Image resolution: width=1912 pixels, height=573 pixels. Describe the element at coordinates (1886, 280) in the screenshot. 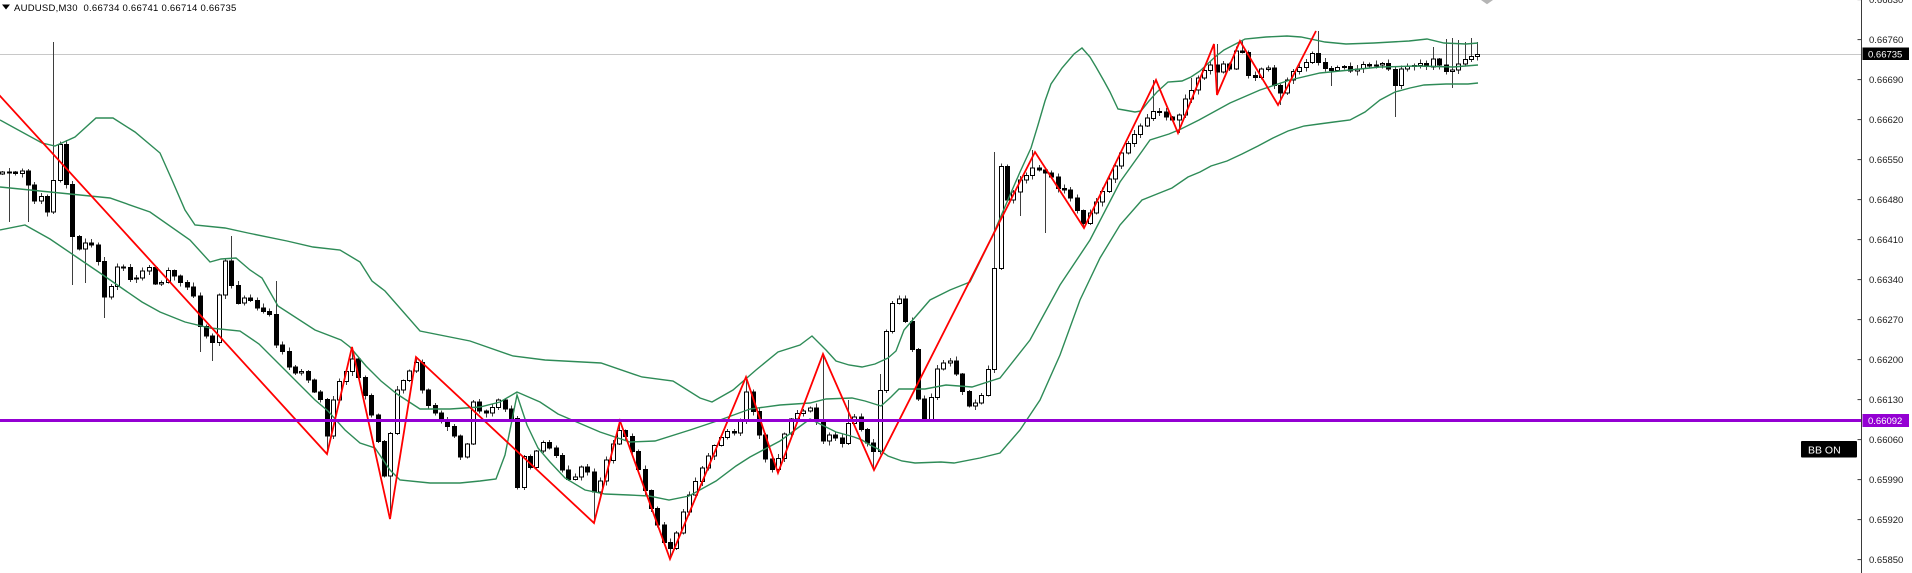

I see `svg-text: 0.66340` at that location.